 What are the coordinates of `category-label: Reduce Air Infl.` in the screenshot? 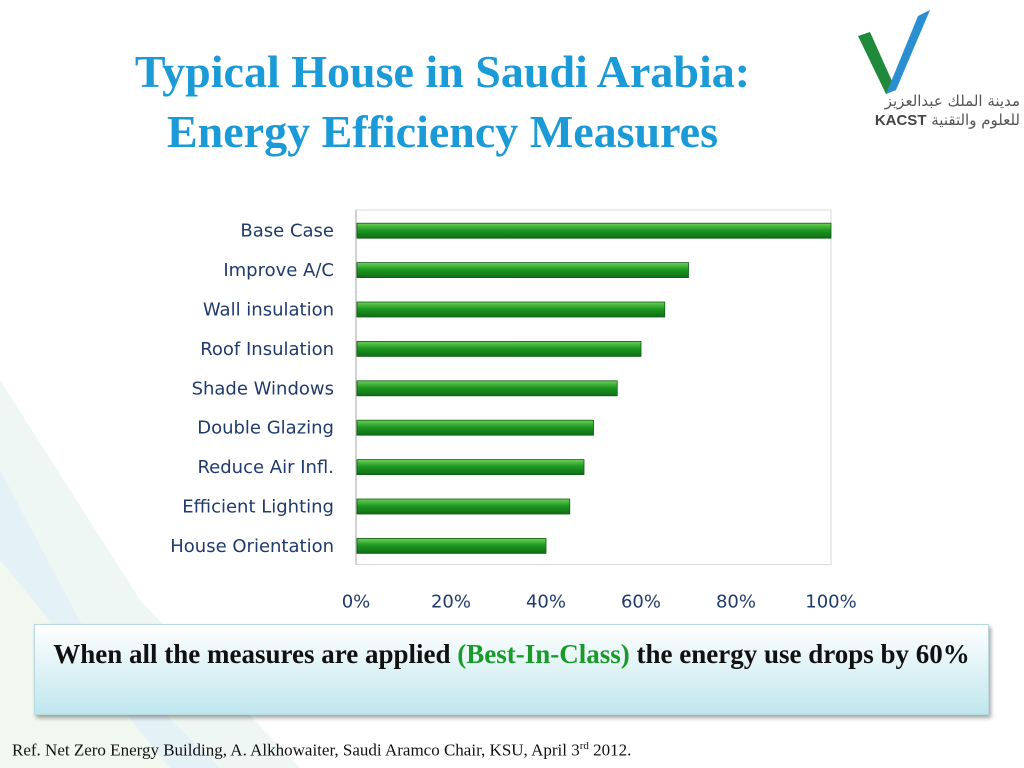 It's located at (265, 467).